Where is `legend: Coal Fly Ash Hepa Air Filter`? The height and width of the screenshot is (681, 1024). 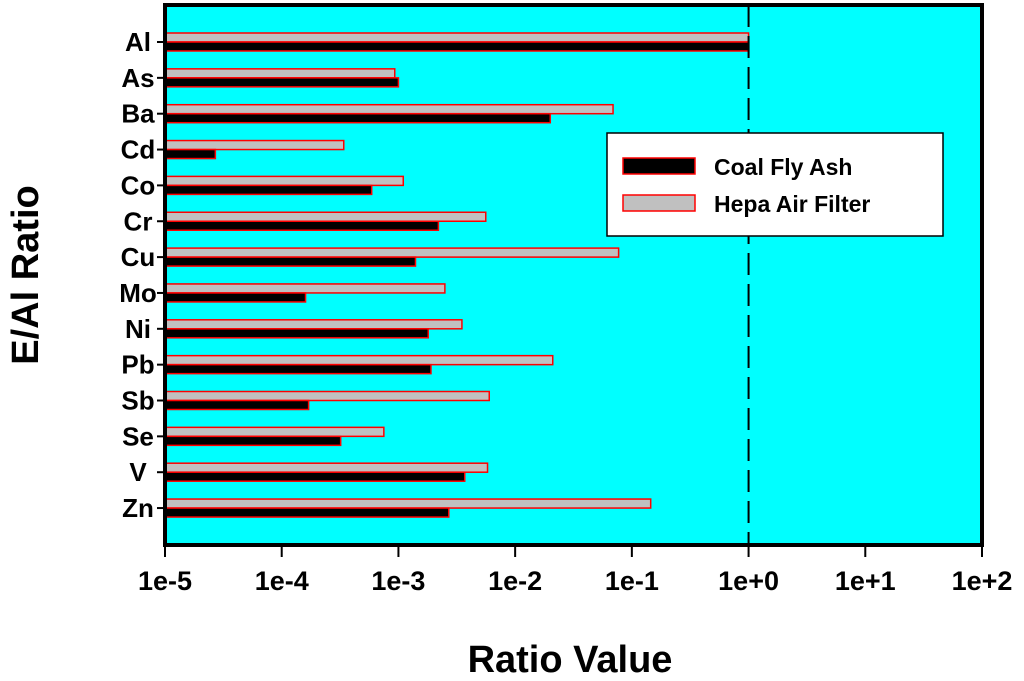 legend: Coal Fly Ash Hepa Air Filter is located at coordinates (775, 184).